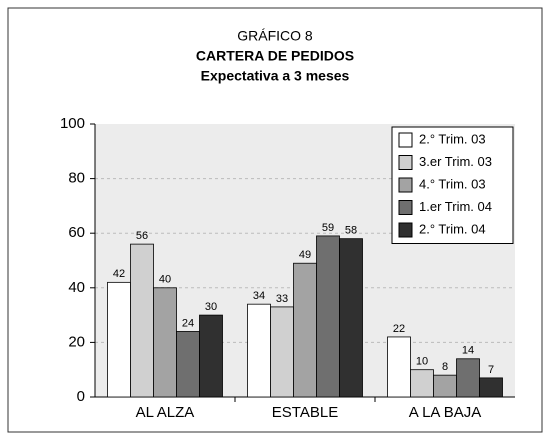 The image size is (550, 440). Describe the element at coordinates (76, 232) in the screenshot. I see `y-tick-label: 60` at that location.